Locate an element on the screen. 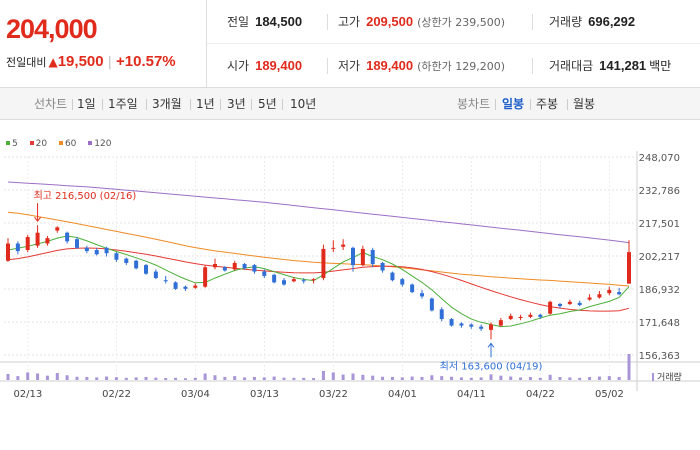 Image resolution: width=700 pixels, height=450 pixels. period-3y-button: 3년 is located at coordinates (236, 104).